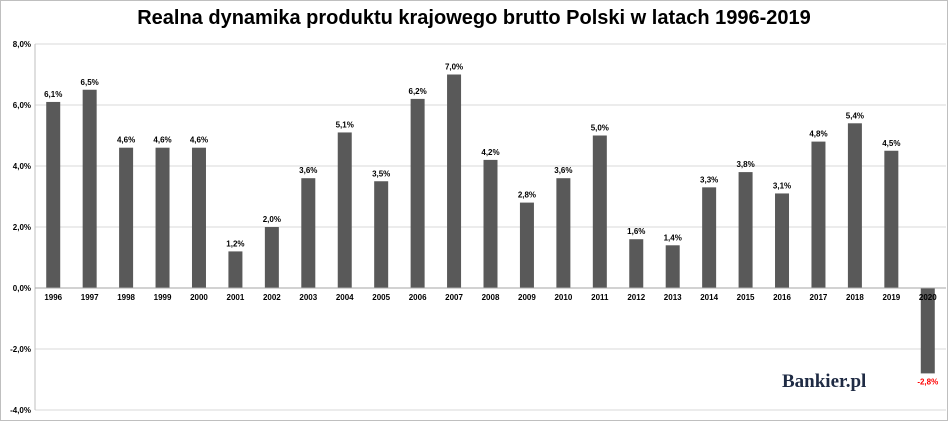 This screenshot has height=421, width=948. I want to click on data-label: 5,4%, so click(855, 115).